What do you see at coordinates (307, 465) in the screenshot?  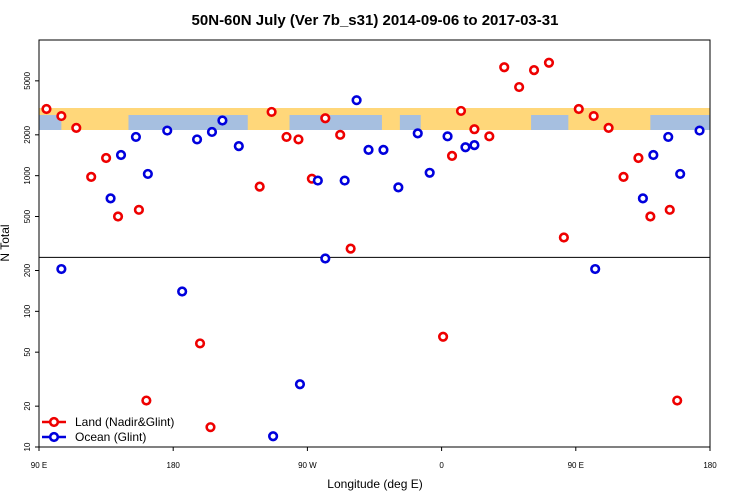 I see `x-tick-label: 90 W` at bounding box center [307, 465].